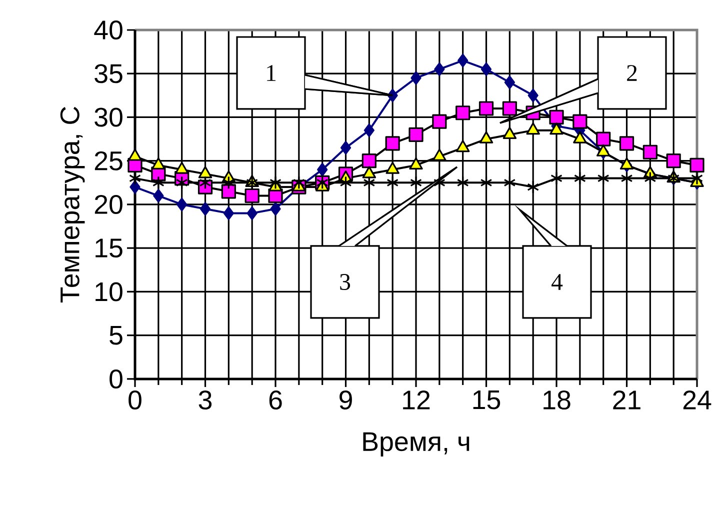 The image size is (717, 515). Describe the element at coordinates (486, 400) in the screenshot. I see `x-tick-label: 15` at that location.